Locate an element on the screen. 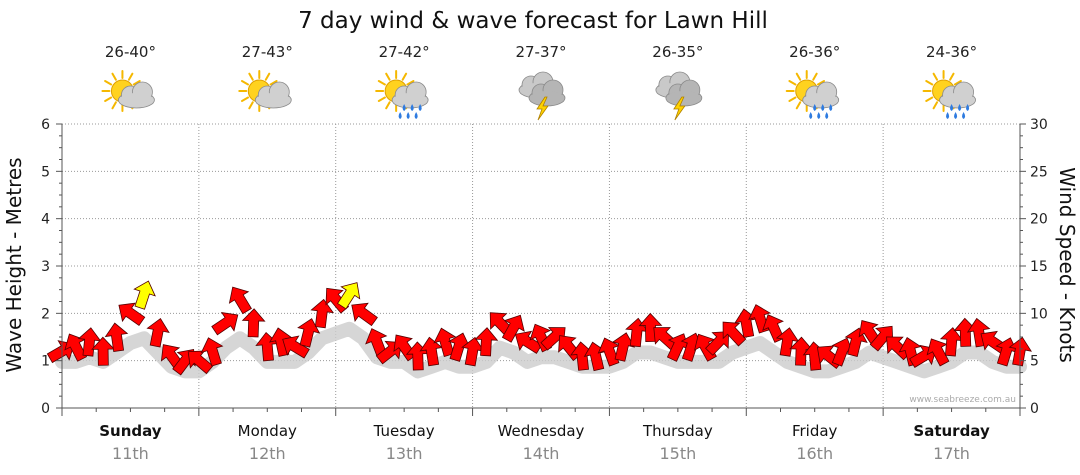 Image resolution: width=1080 pixels, height=475 pixels. day-name: Sunday is located at coordinates (130, 431).